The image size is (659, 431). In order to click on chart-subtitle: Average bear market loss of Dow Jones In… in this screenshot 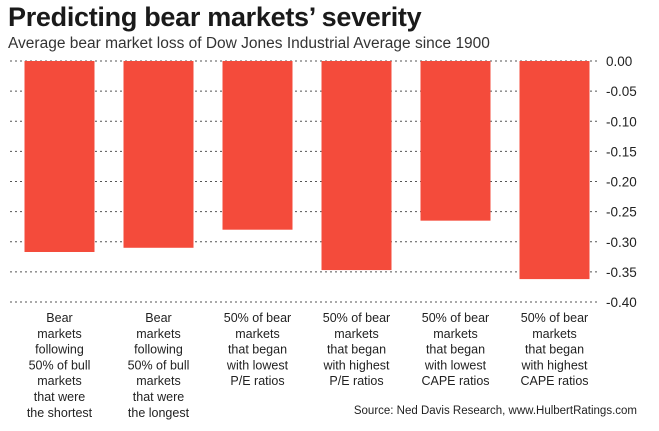, I will do `click(249, 43)`.